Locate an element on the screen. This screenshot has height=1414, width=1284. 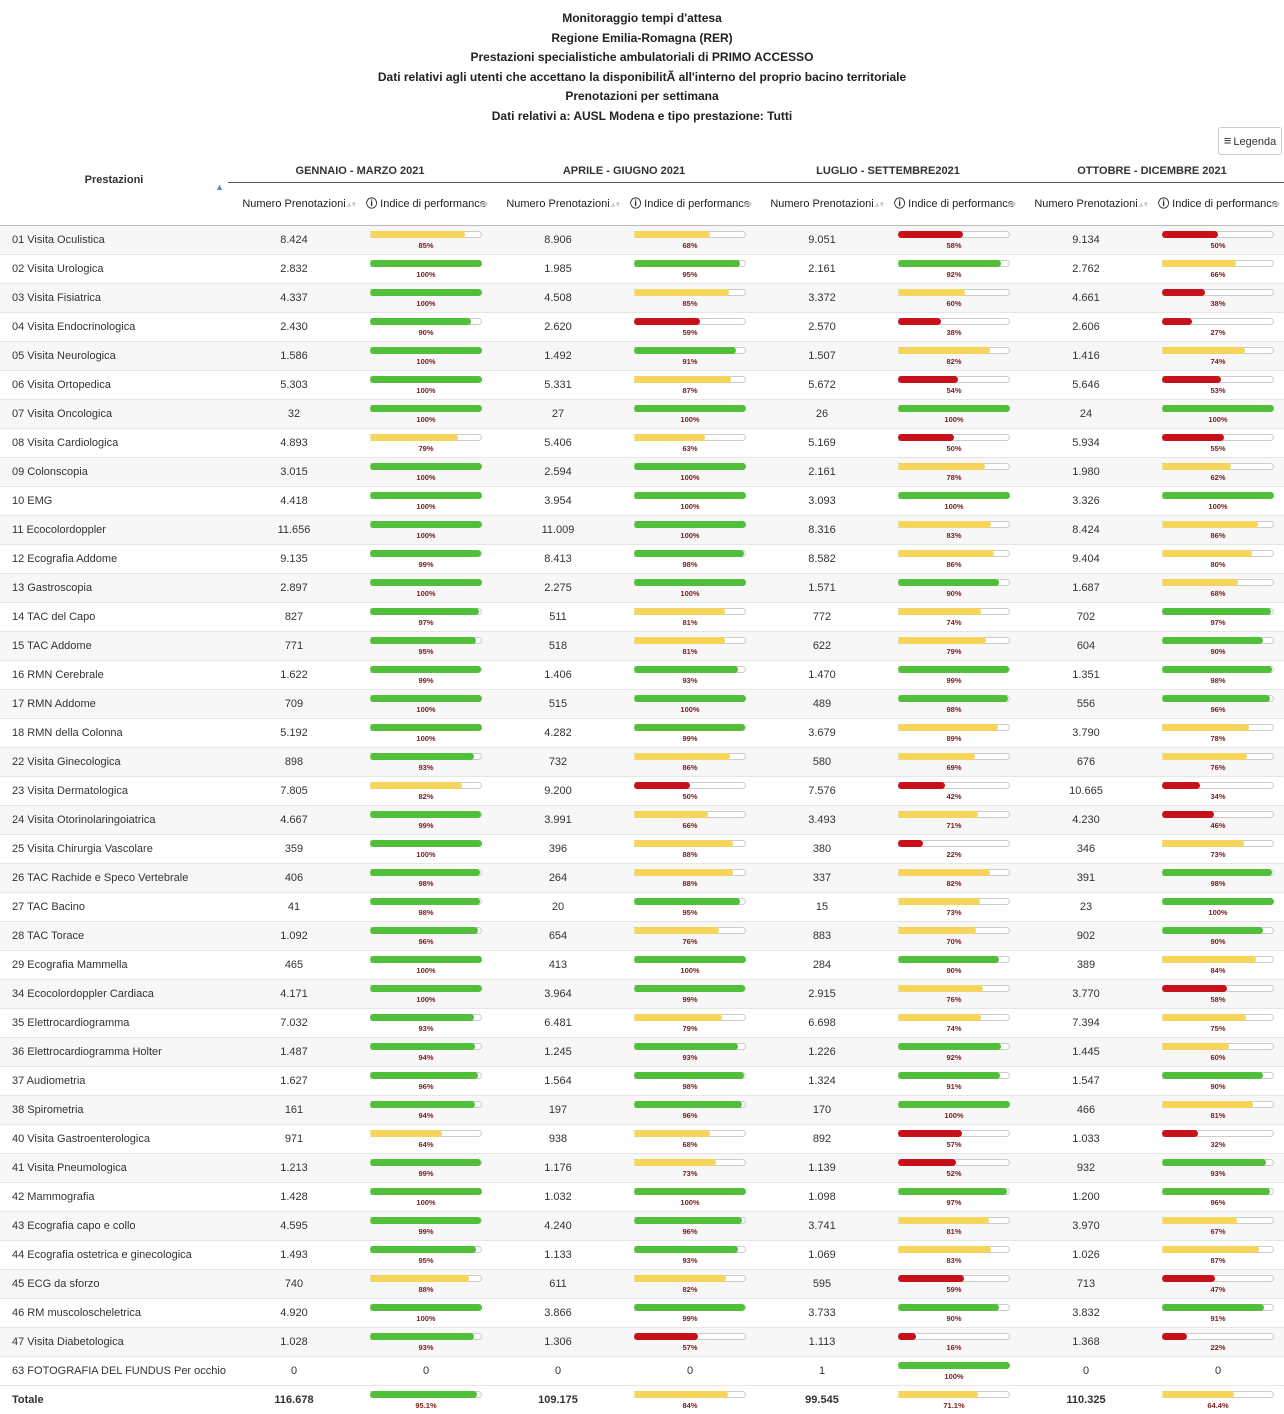
performance-cell: 50% is located at coordinates (954, 443).